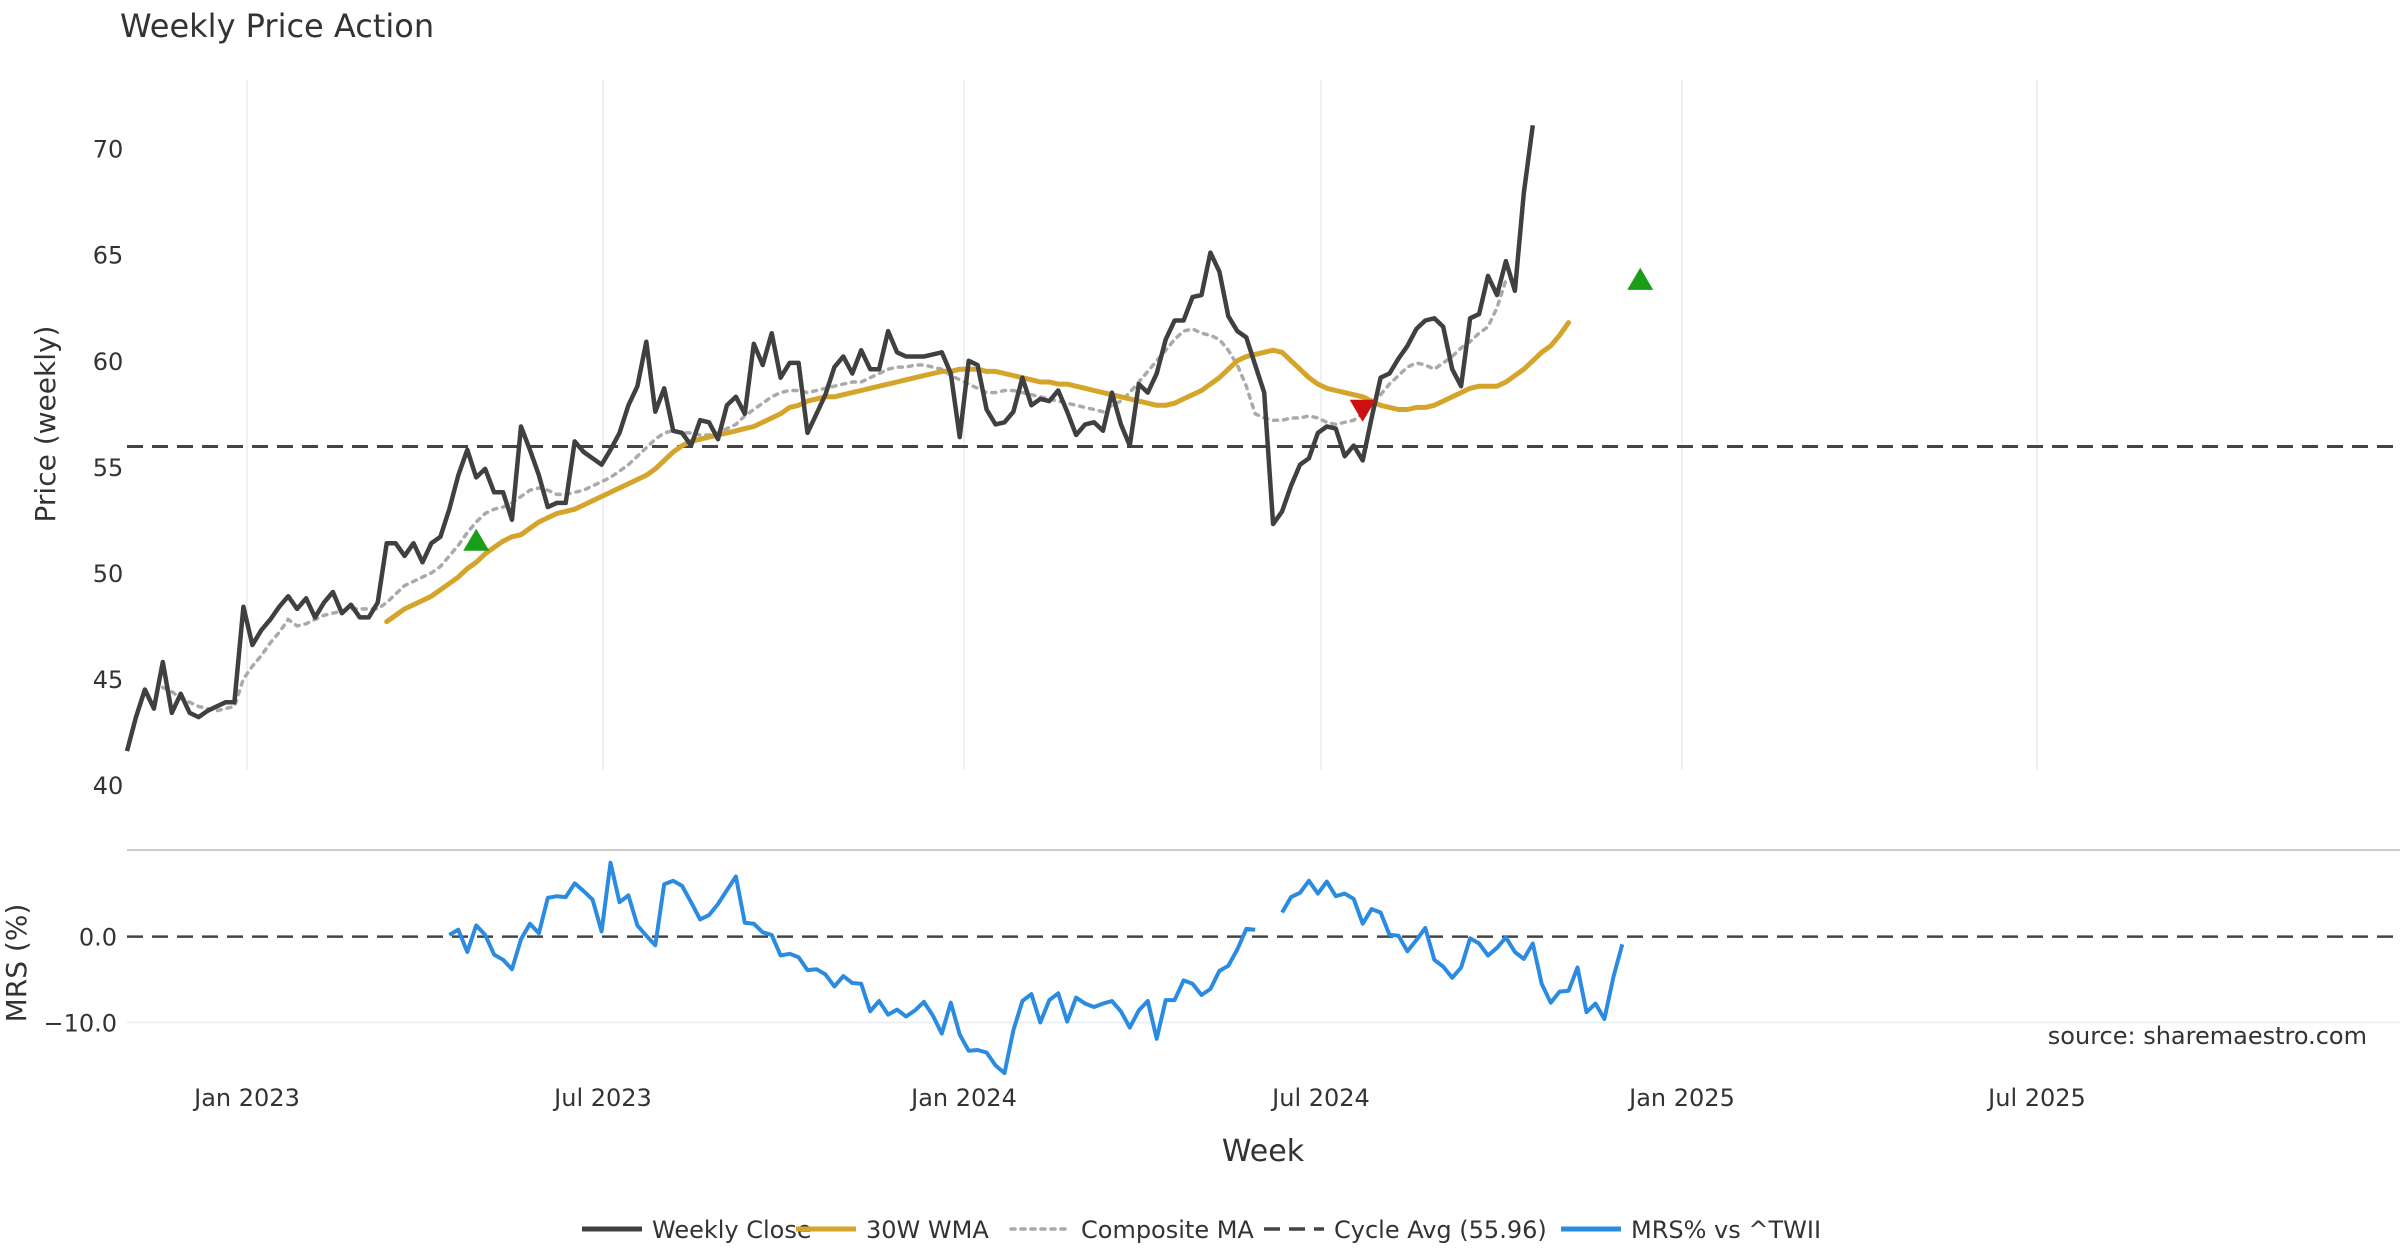 This screenshot has height=1260, width=2400. I want to click on x-axis-label: Week, so click(1263, 1151).